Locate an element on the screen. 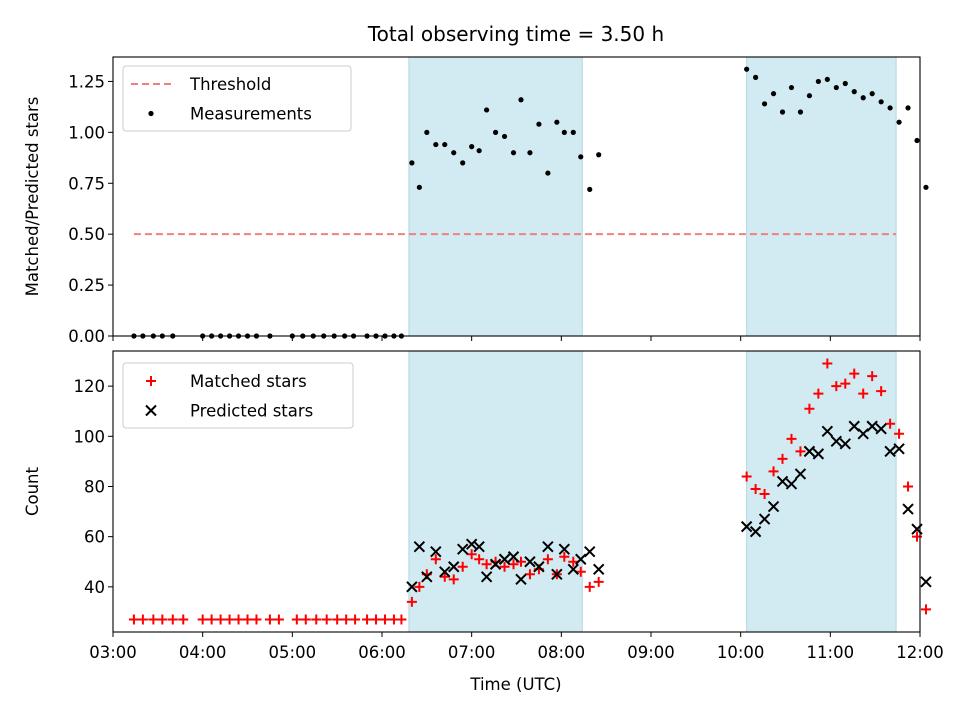 The height and width of the screenshot is (720, 960). chart-title: Total observing time = 3.50 h is located at coordinates (515, 34).